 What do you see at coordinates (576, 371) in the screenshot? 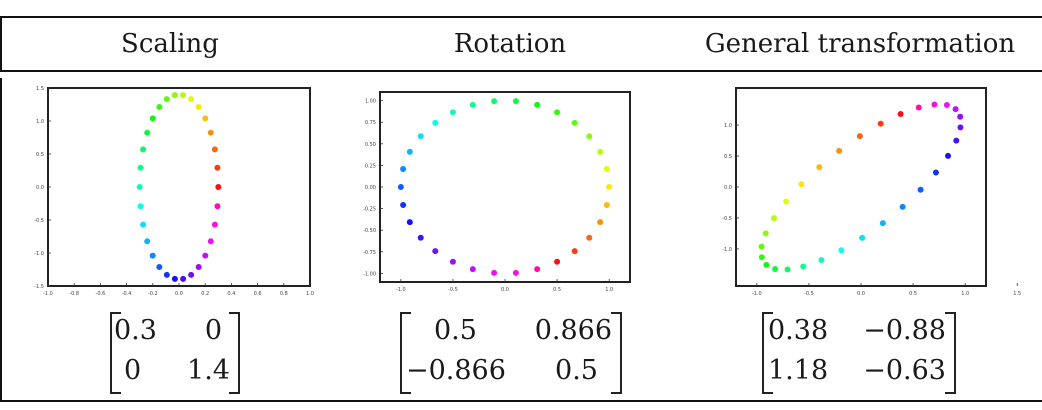
I see `matrix-cell: 0.5` at bounding box center [576, 371].